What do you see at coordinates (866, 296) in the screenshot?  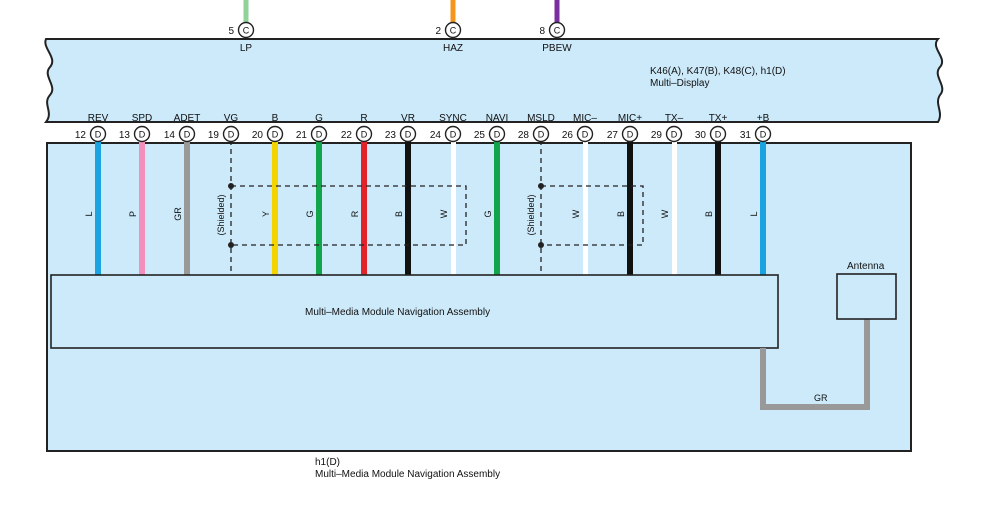 I see `antenna-box` at bounding box center [866, 296].